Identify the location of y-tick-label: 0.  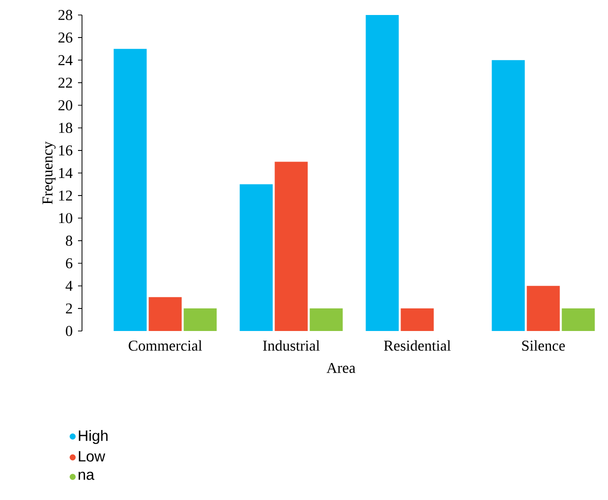
(69, 331).